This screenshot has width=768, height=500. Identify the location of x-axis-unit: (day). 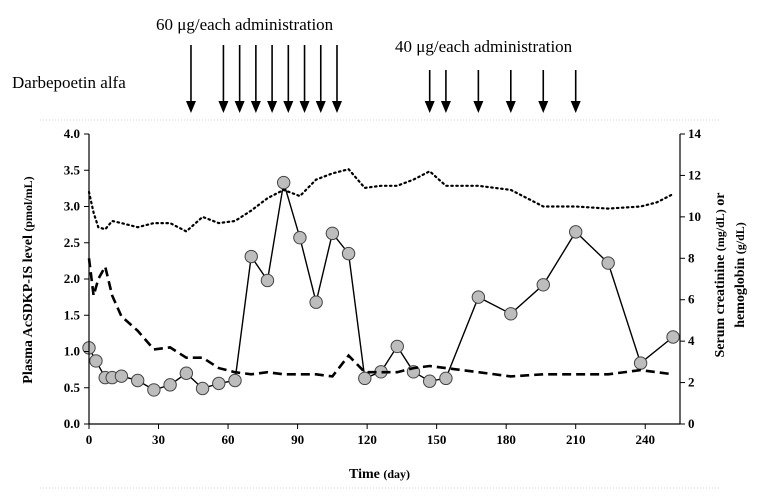
(396, 474).